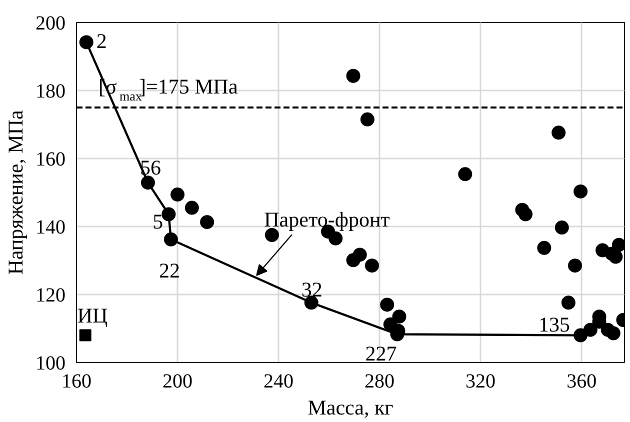 This screenshot has width=630, height=422. What do you see at coordinates (177, 381) in the screenshot?
I see `x-tick-label: 200` at bounding box center [177, 381].